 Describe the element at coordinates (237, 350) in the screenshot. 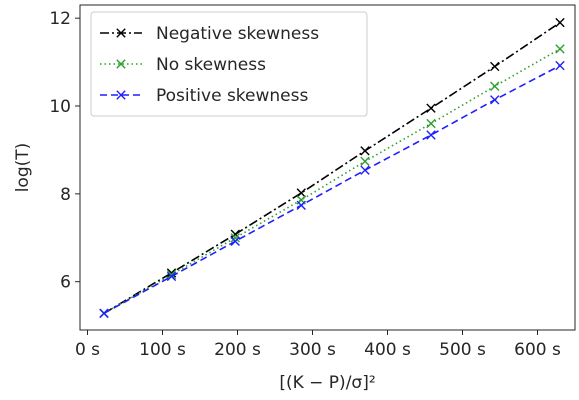

I see `x-tick-label: 200 s` at that location.